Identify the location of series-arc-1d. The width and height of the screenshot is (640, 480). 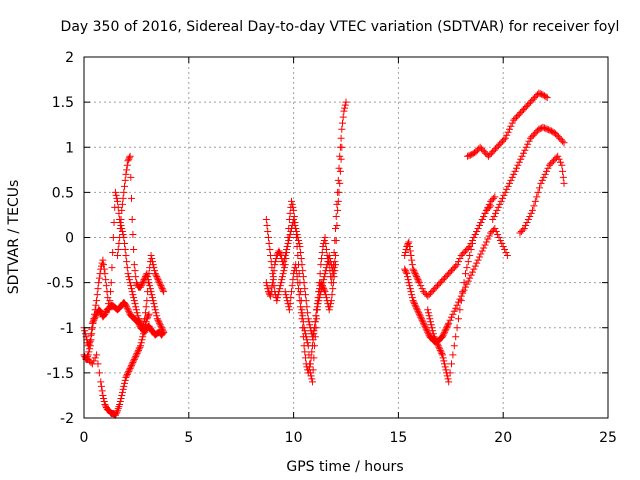
(141, 244).